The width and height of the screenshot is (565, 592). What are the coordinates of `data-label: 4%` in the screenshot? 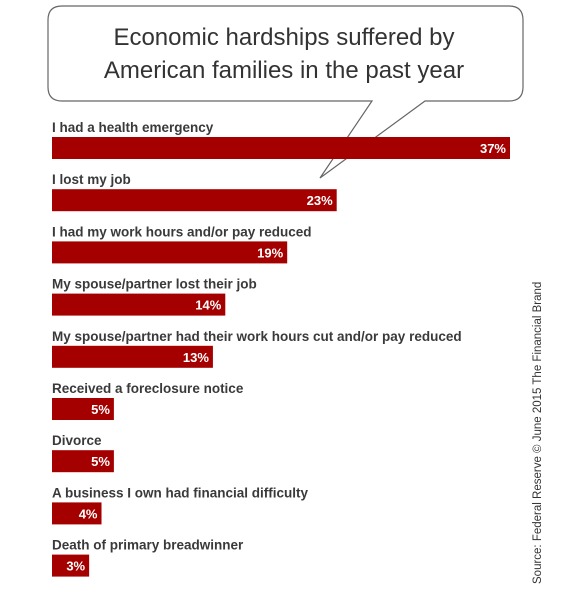 It's located at (88, 513).